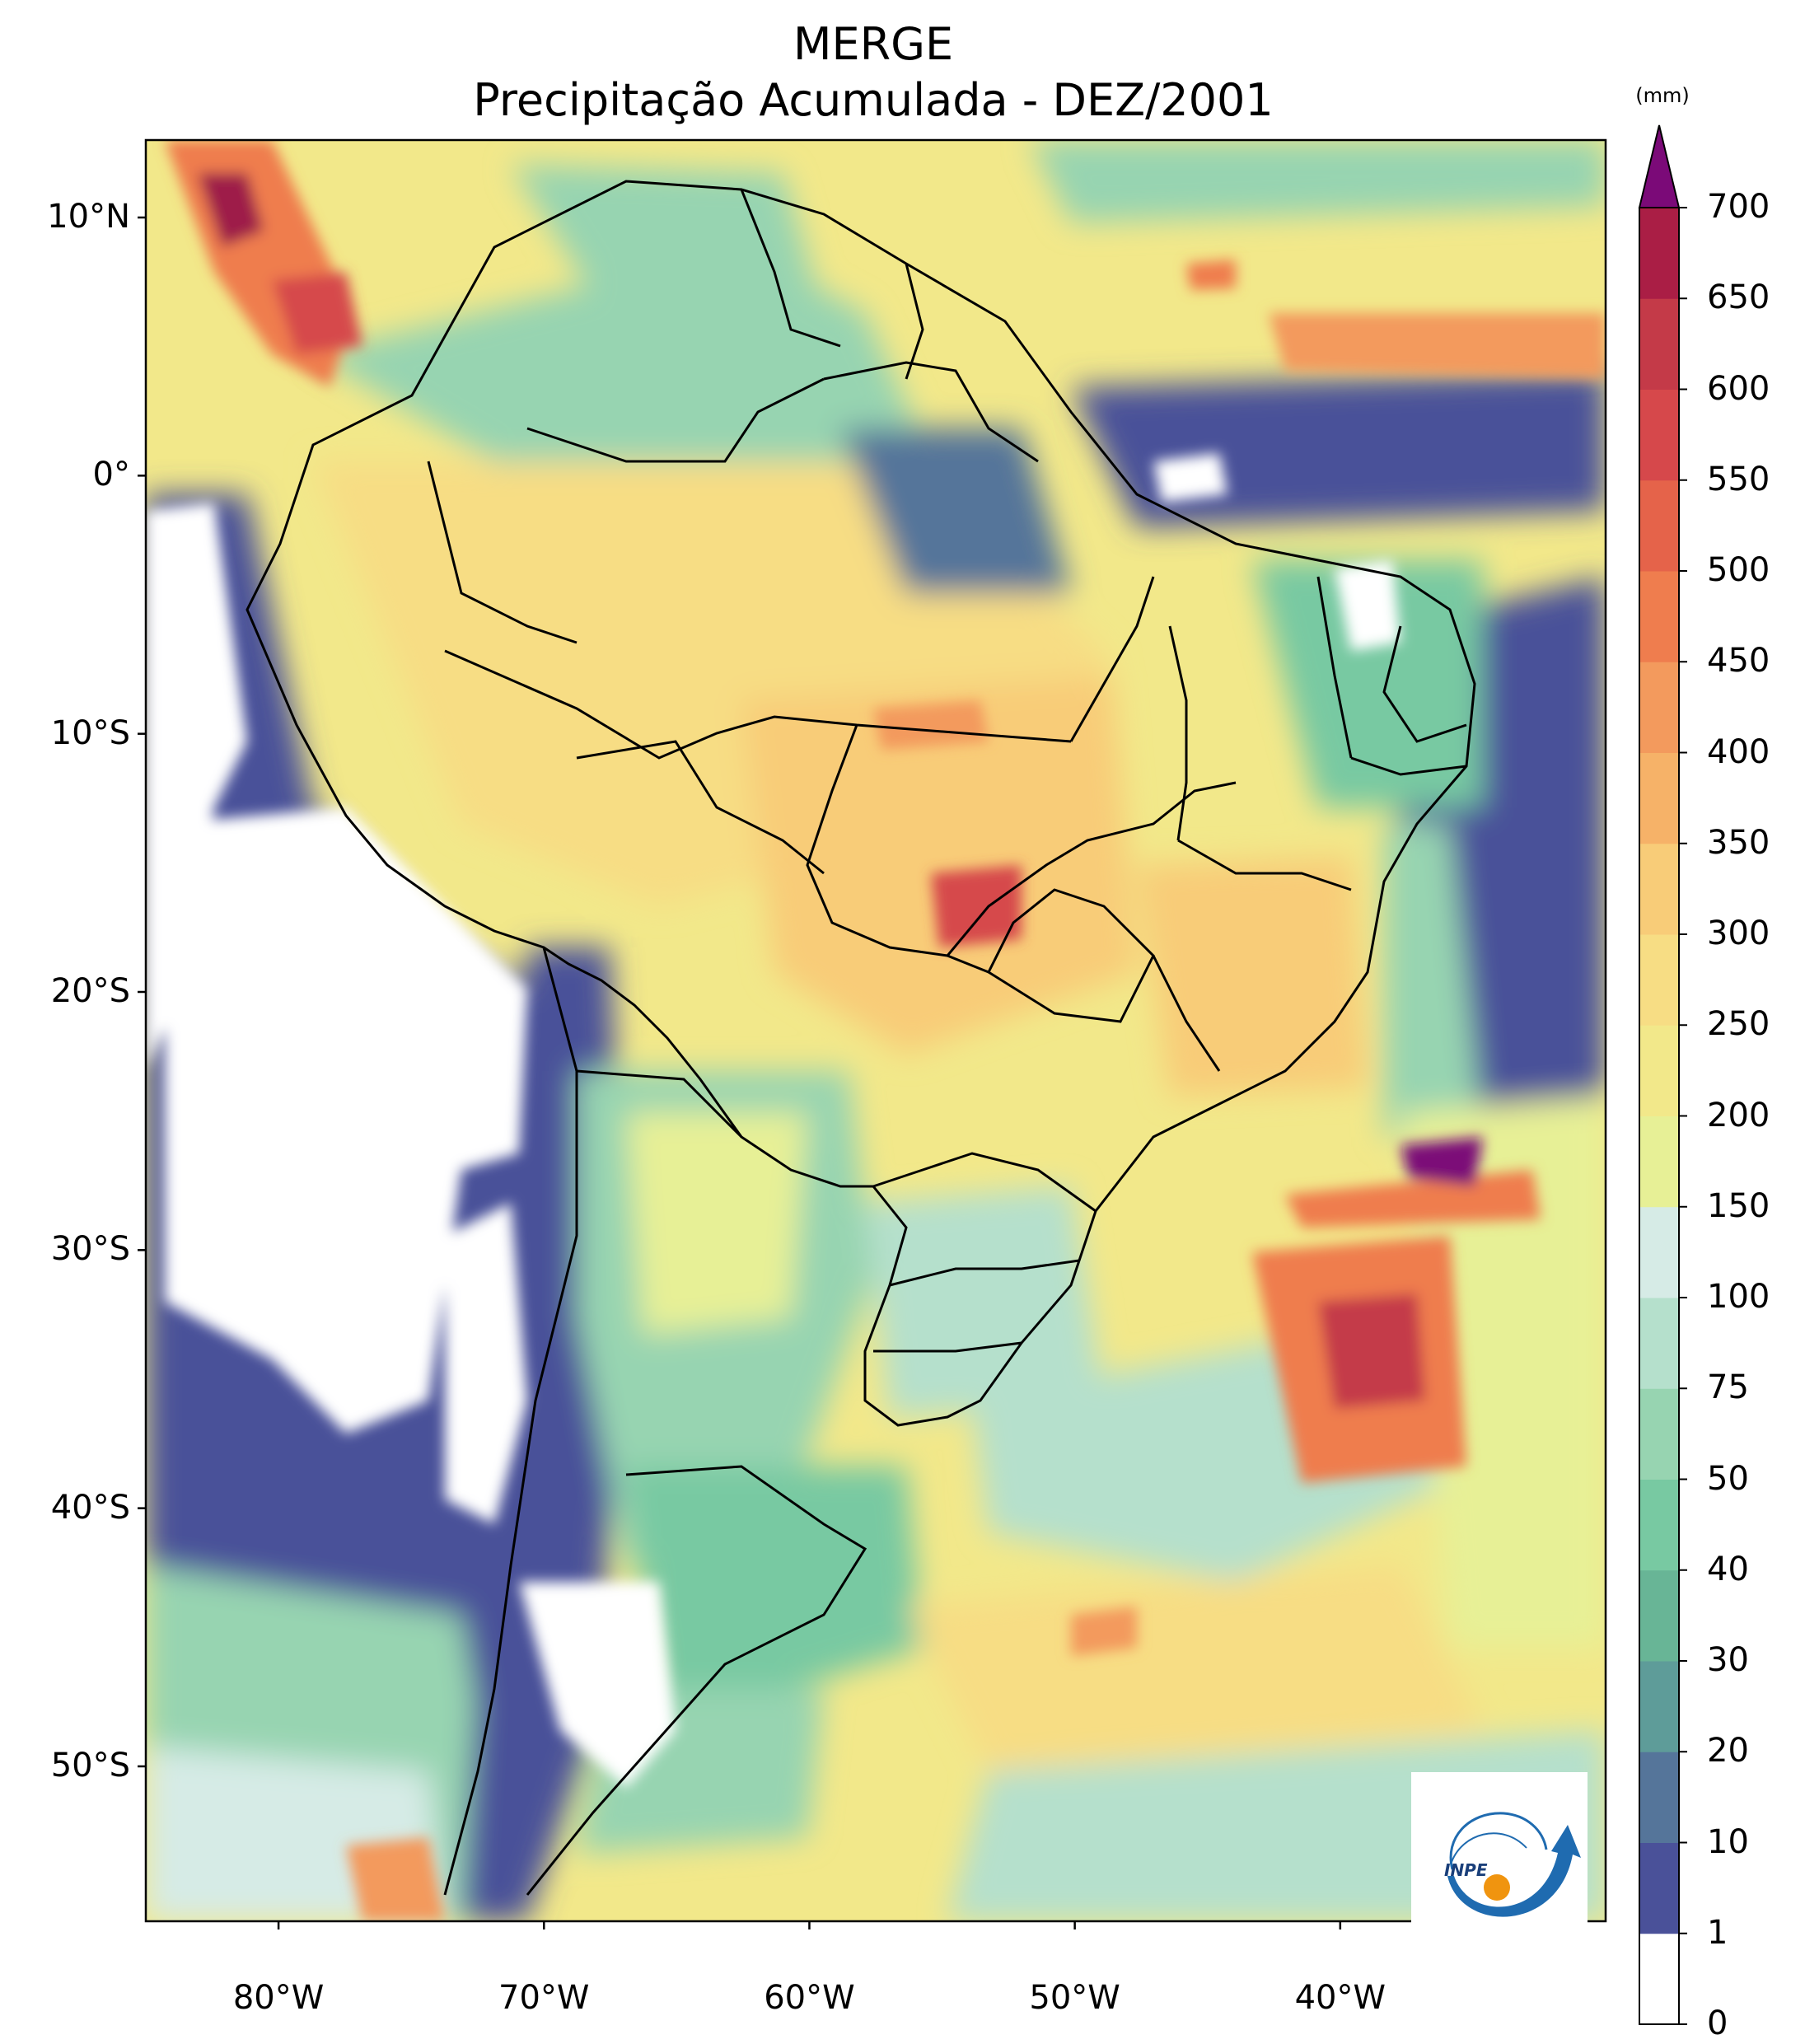 This screenshot has width=1805, height=2044. What do you see at coordinates (1728, 1751) in the screenshot?
I see `colorbar-tick-label: 20` at bounding box center [1728, 1751].